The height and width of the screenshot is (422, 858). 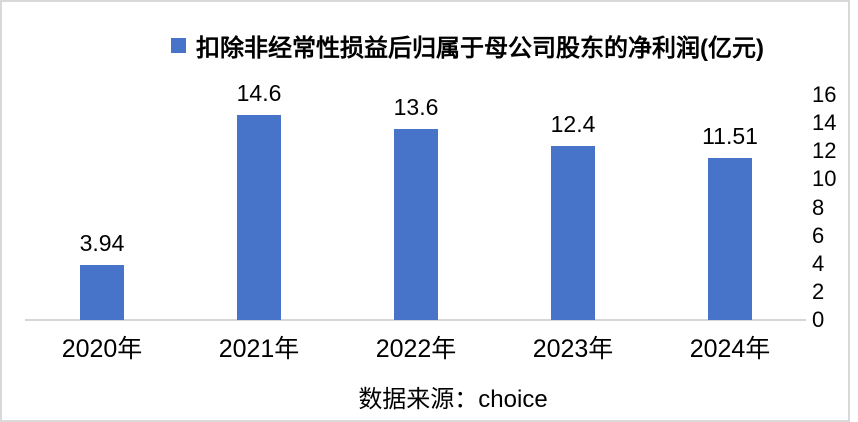 What do you see at coordinates (102, 242) in the screenshot?
I see `value-label: 3.94` at bounding box center [102, 242].